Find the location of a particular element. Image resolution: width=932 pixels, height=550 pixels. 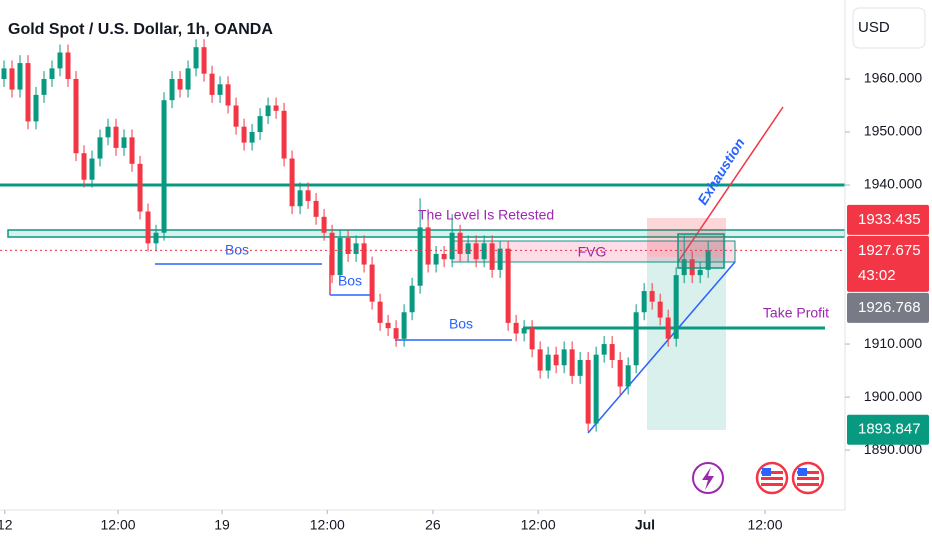

y-tick-label: 1960.000 is located at coordinates (893, 78).